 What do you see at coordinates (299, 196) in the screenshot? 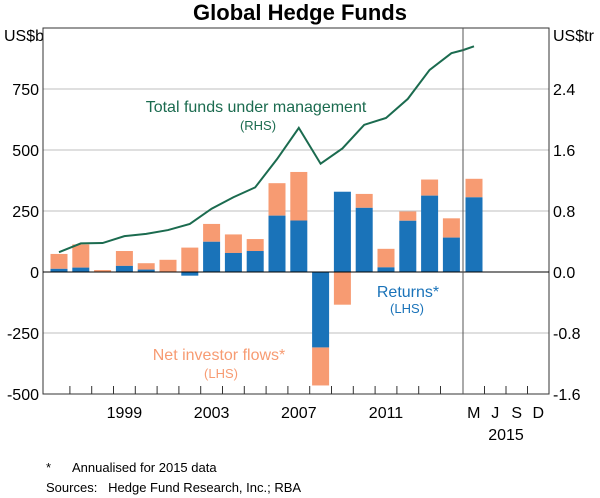
I see `flows-bar-2007` at bounding box center [299, 196].